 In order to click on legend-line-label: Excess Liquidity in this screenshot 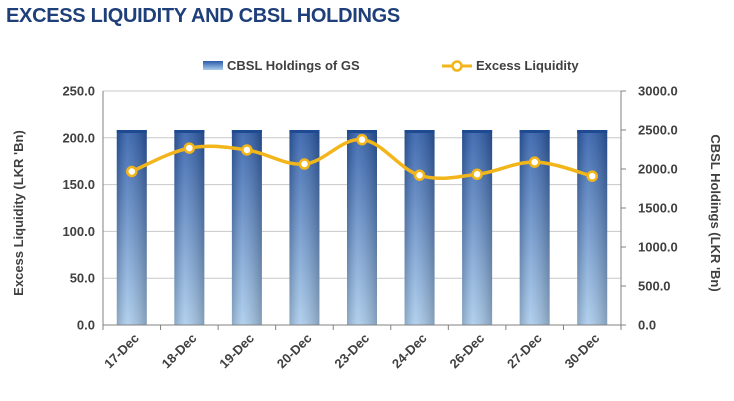, I will do `click(527, 65)`.